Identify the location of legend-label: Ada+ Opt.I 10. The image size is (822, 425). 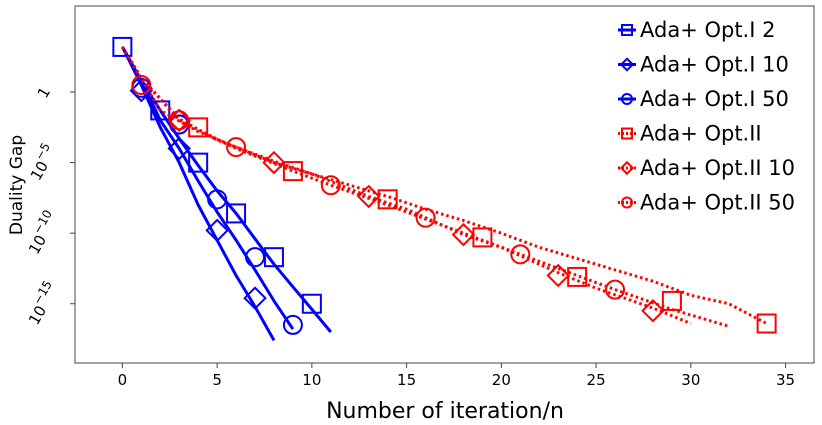
(714, 65).